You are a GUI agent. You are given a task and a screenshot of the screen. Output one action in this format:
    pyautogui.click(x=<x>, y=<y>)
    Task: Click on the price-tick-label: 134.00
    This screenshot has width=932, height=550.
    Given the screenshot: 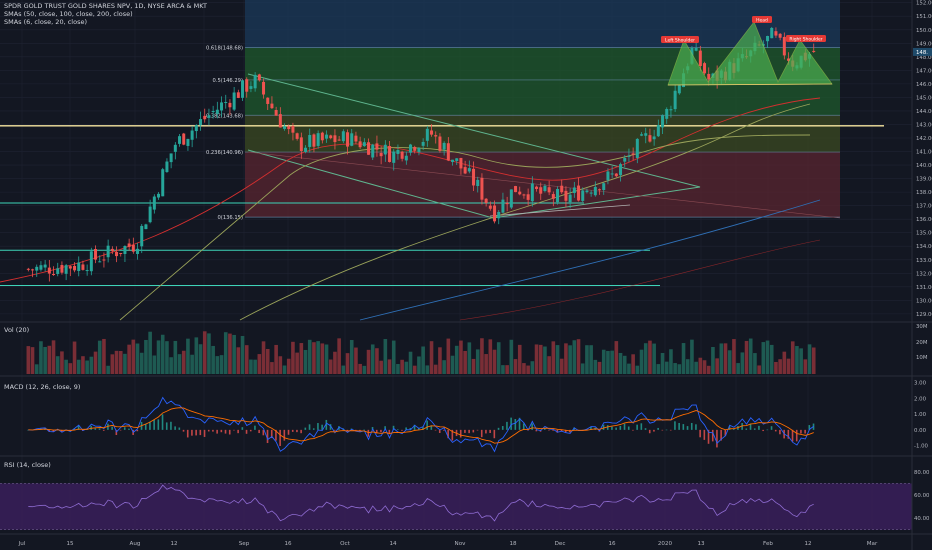 What is the action you would take?
    pyautogui.click(x=924, y=247)
    